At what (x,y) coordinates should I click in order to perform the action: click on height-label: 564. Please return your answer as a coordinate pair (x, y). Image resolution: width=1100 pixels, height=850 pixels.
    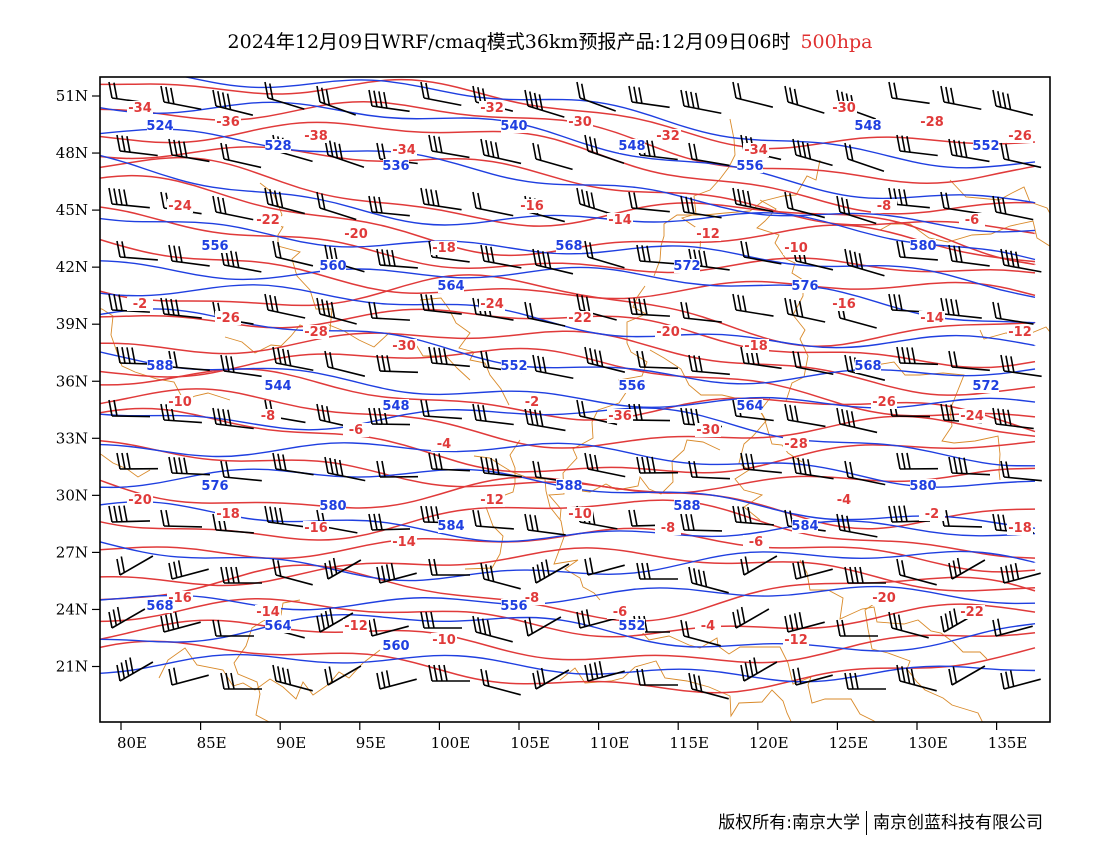
    Looking at the image, I should click on (749, 406).